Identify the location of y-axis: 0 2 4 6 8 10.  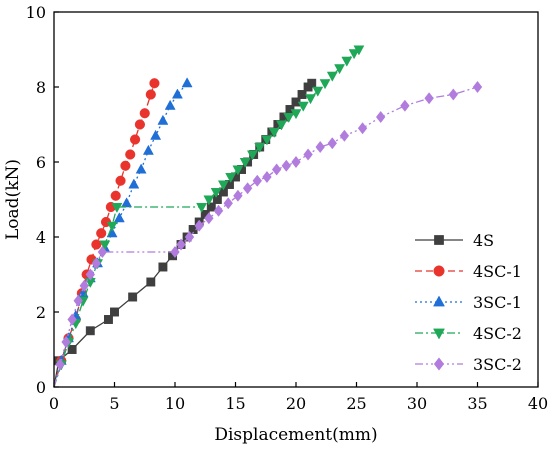
(42, 200).